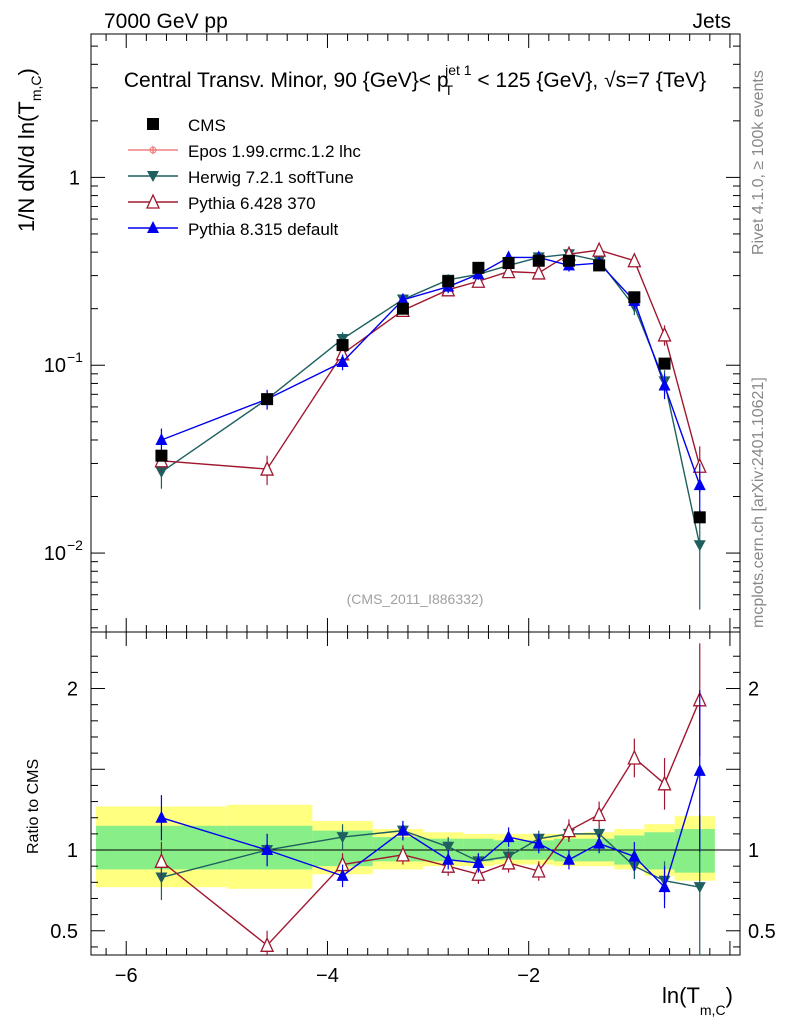 Image resolution: width=786 pixels, height=1024 pixels. I want to click on y-tick-label-ratio-right: 1, so click(753, 851).